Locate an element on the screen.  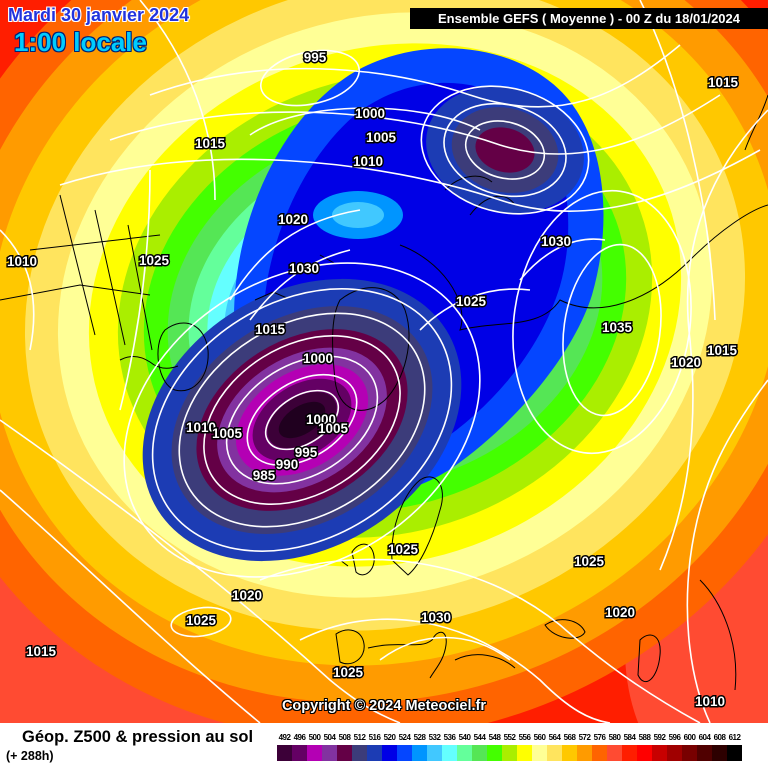
colorbar-cell: 588 is located at coordinates (644, 746).